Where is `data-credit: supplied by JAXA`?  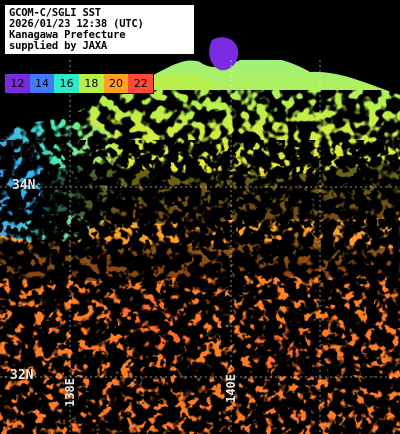
data-credit: supplied by JAXA is located at coordinates (58, 46).